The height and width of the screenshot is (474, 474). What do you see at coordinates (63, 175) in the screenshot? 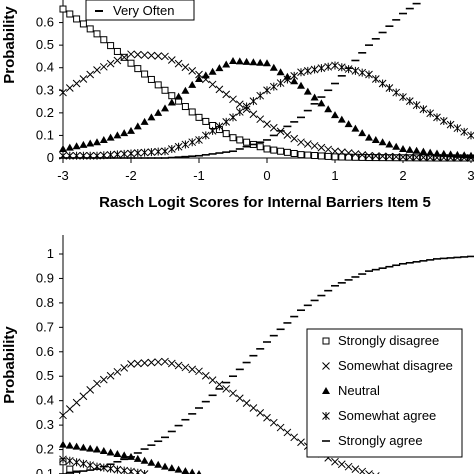
I see `top-x-tick-label: -3` at bounding box center [63, 175].